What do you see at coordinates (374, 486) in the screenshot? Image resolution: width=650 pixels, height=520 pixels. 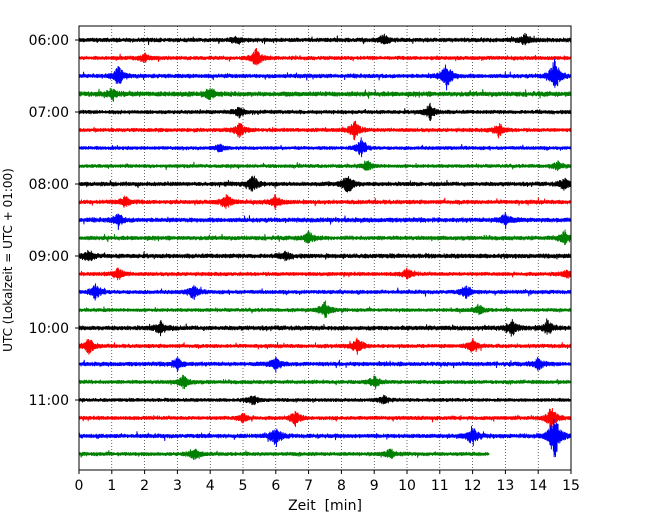 I see `x-tick-label: 9` at bounding box center [374, 486].